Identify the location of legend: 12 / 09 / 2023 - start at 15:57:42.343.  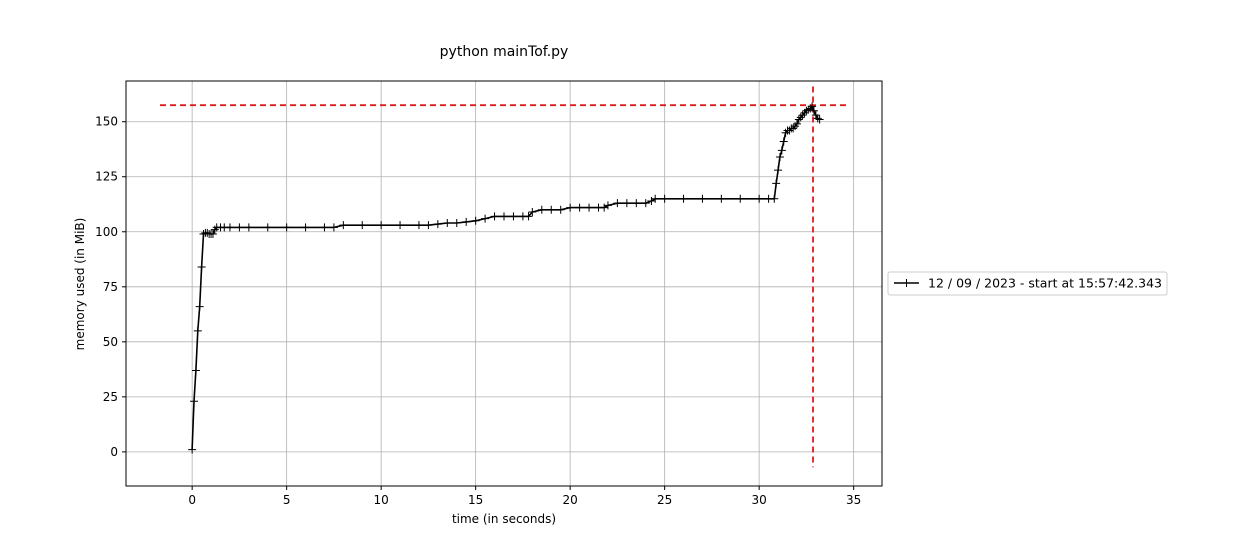
(1027, 283).